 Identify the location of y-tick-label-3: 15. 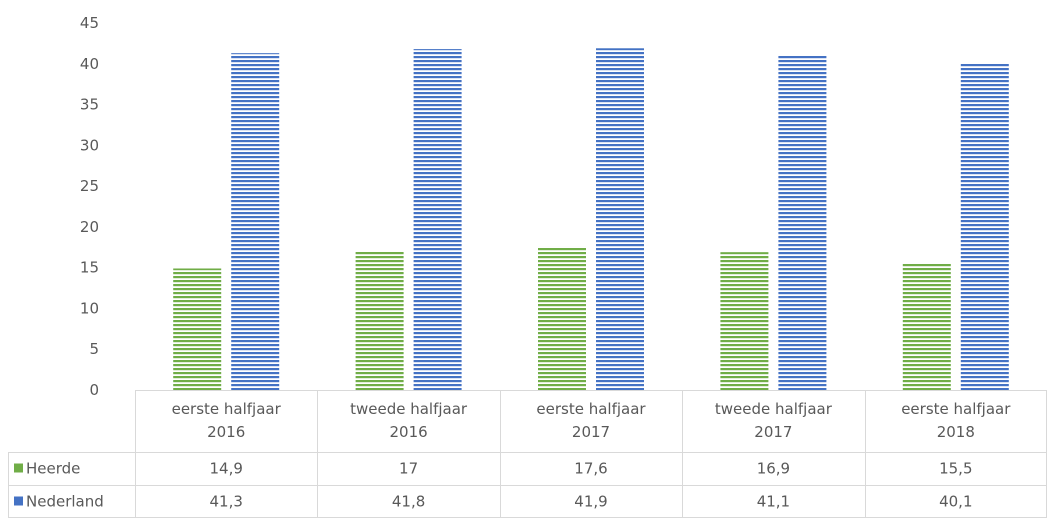
(89, 268).